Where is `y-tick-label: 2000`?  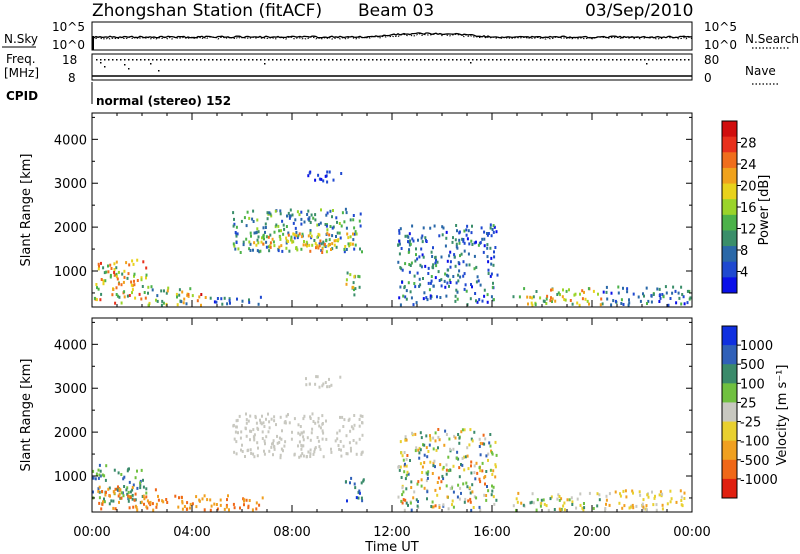
y-tick-label: 2000 is located at coordinates (70, 228).